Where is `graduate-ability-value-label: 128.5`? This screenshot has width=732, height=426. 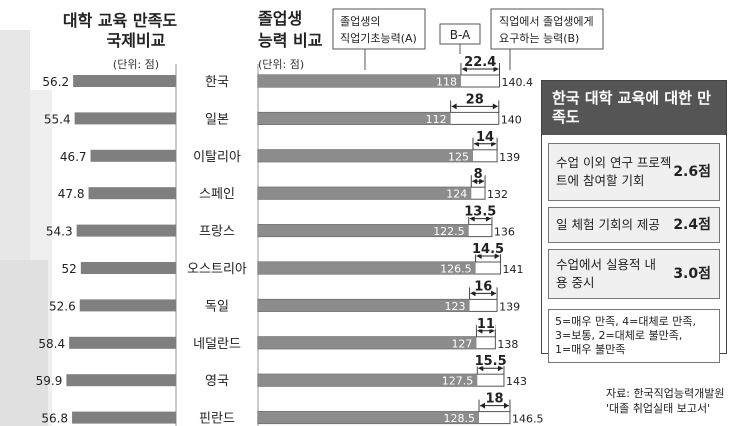
graduate-ability-value-label: 128.5 is located at coordinates (460, 418).